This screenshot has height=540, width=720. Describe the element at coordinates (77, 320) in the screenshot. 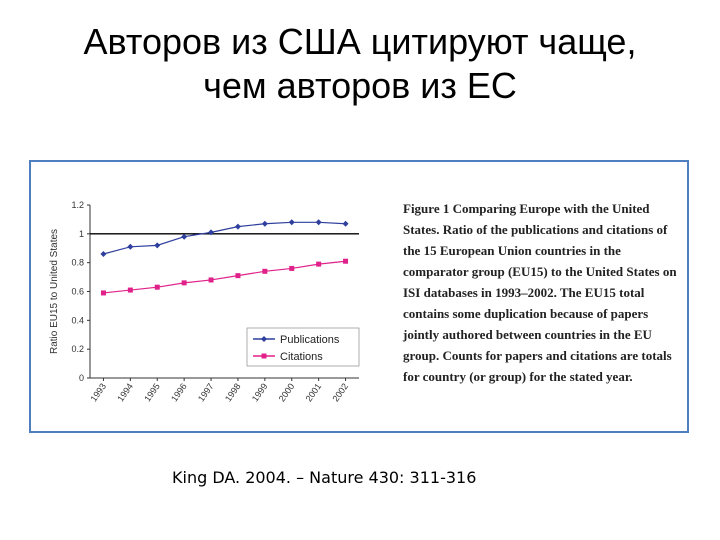

I see `y-tick-label: 0.4` at that location.